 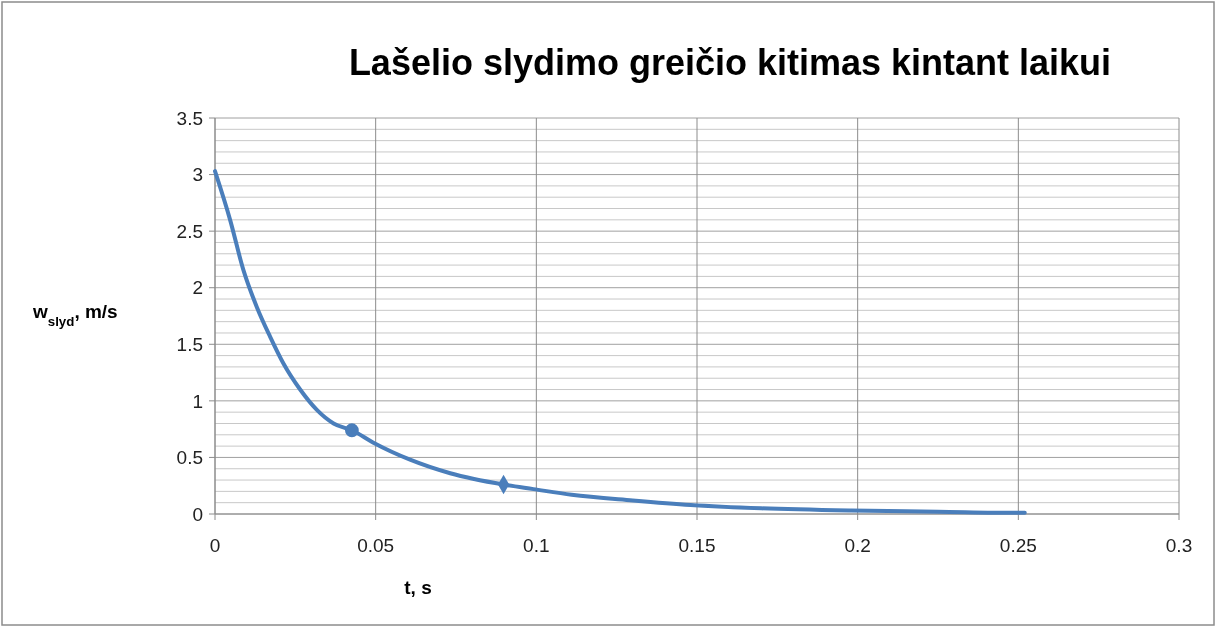 I want to click on x-tick-label: 0.25, so click(x=1018, y=545).